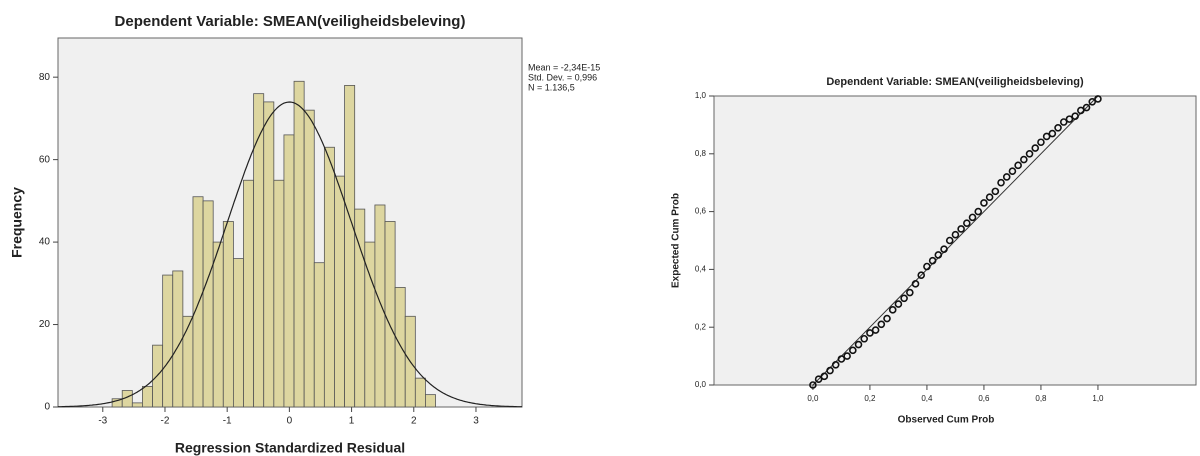  What do you see at coordinates (984, 398) in the screenshot?
I see `x-tick-label: 0,6` at bounding box center [984, 398].